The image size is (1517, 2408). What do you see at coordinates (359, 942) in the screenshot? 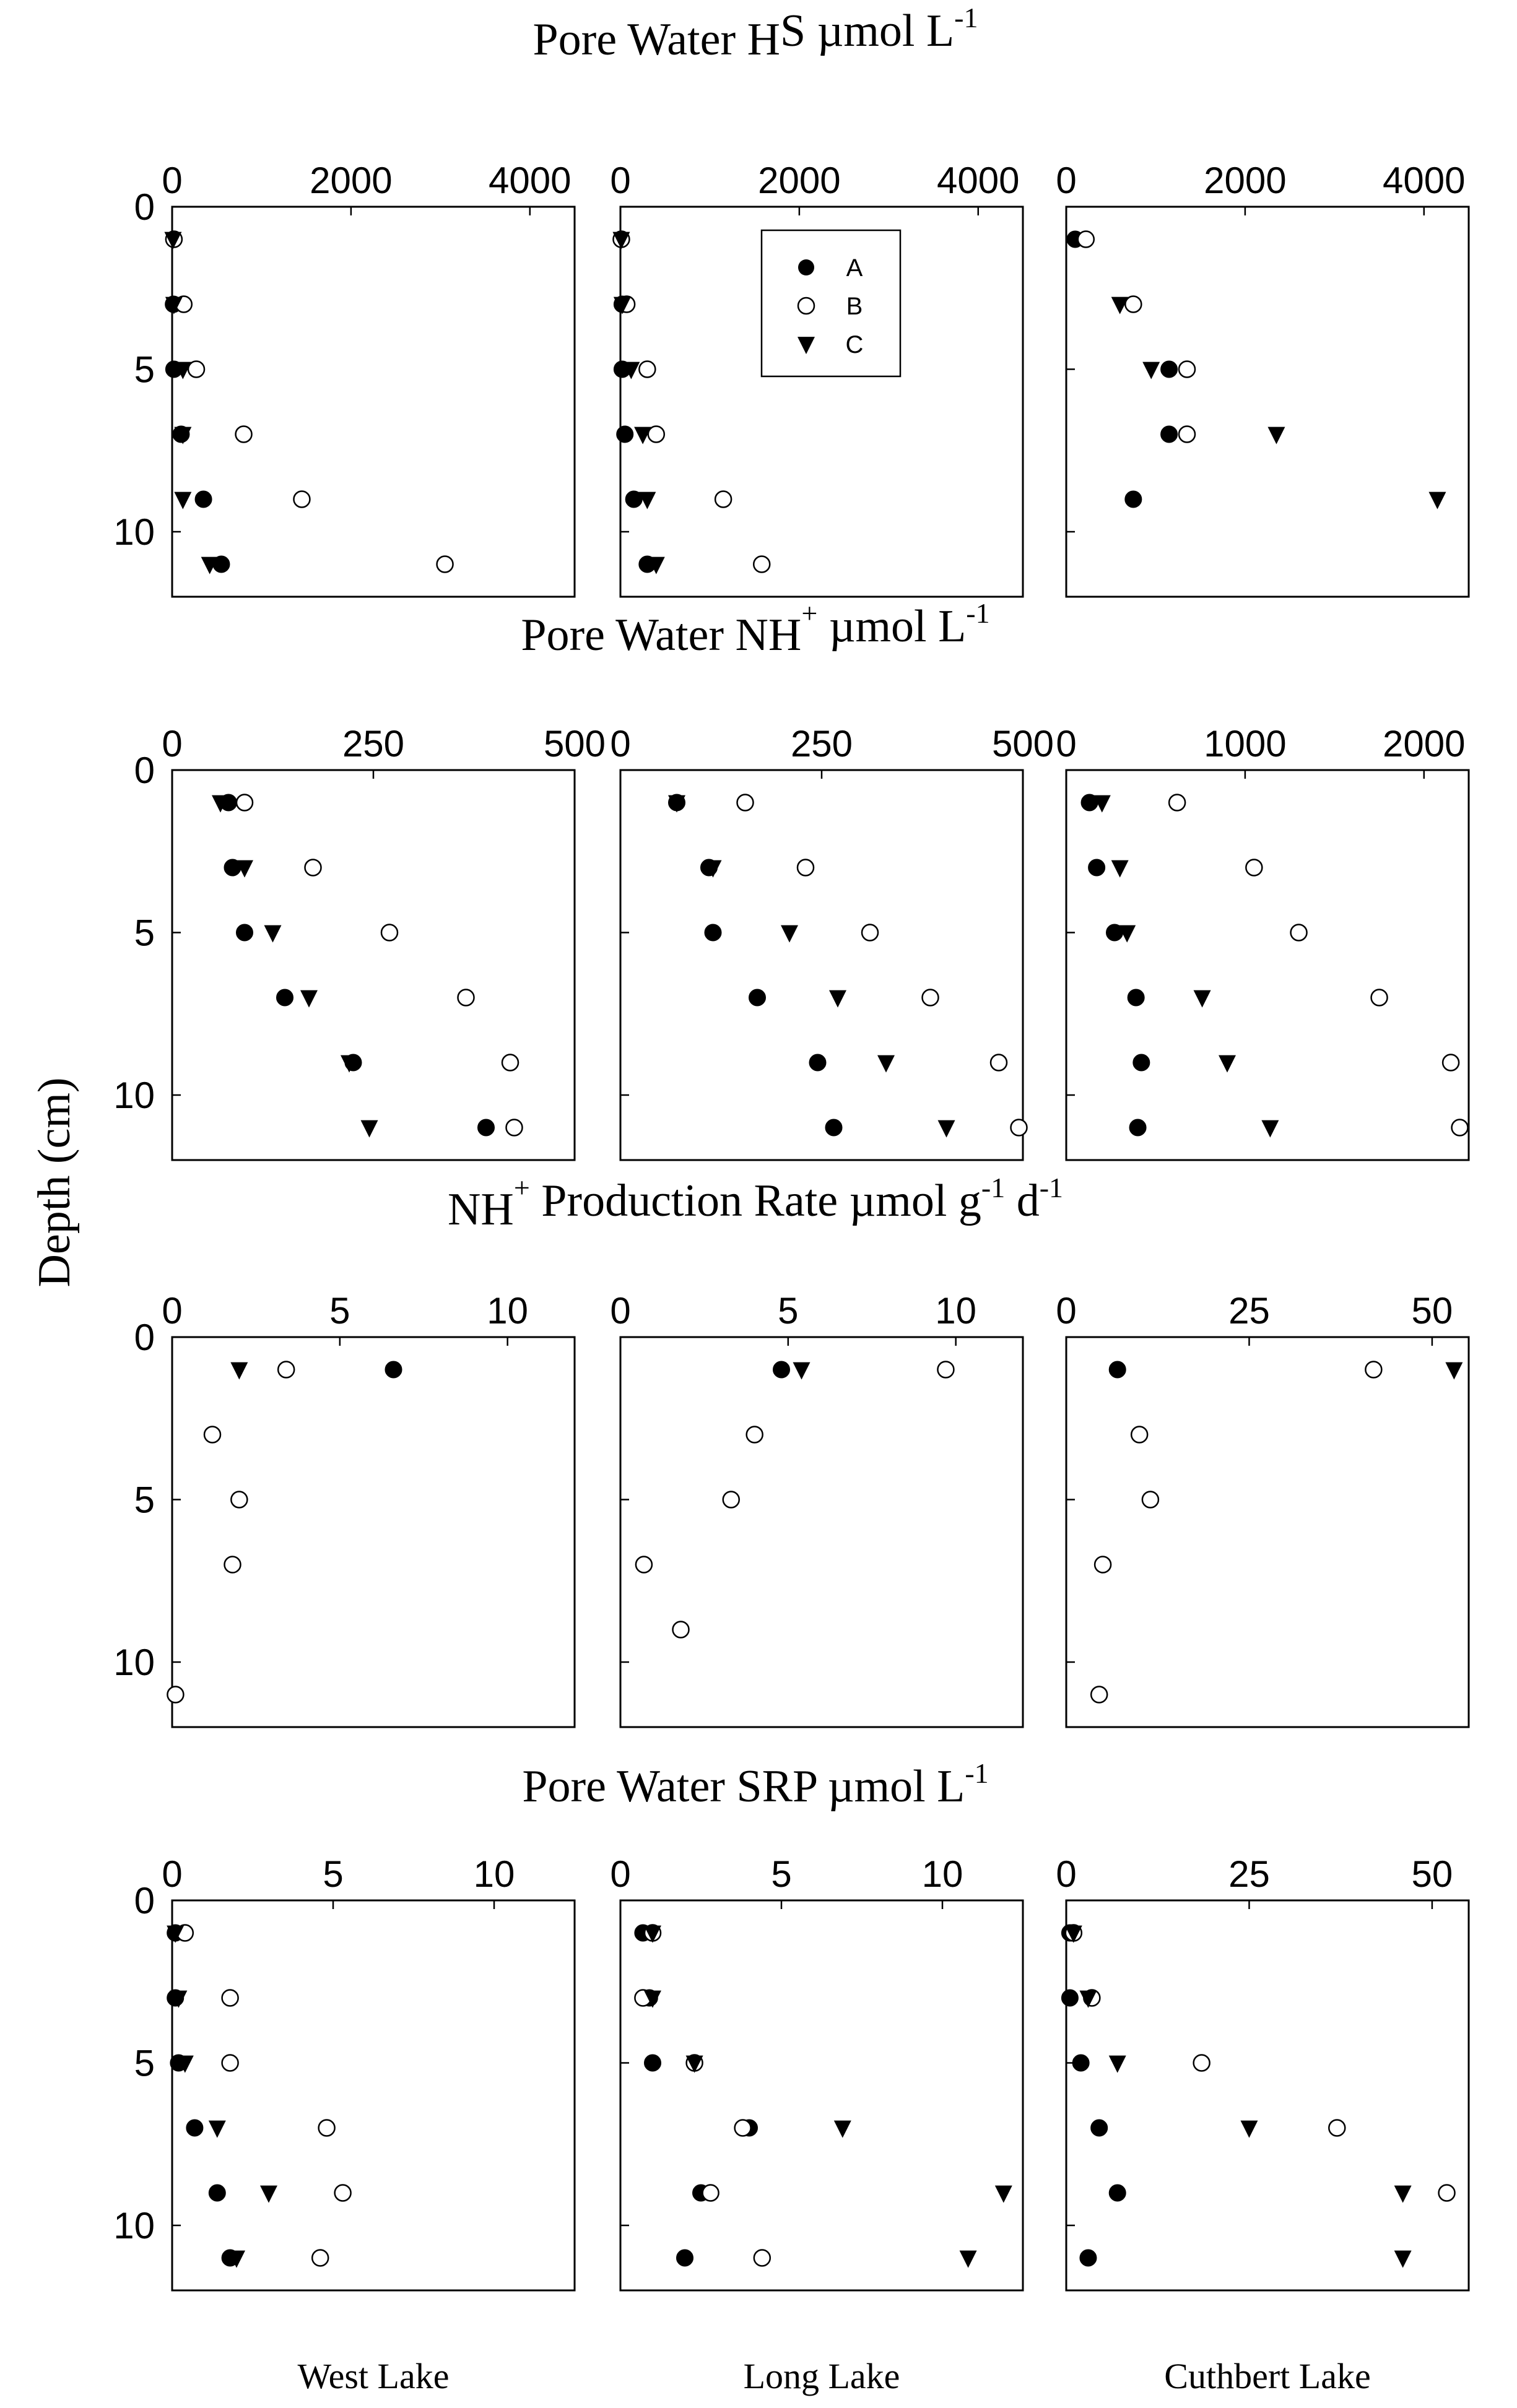
I see `panel-nh4-0: 0 250 500 0 5 10` at bounding box center [359, 942].